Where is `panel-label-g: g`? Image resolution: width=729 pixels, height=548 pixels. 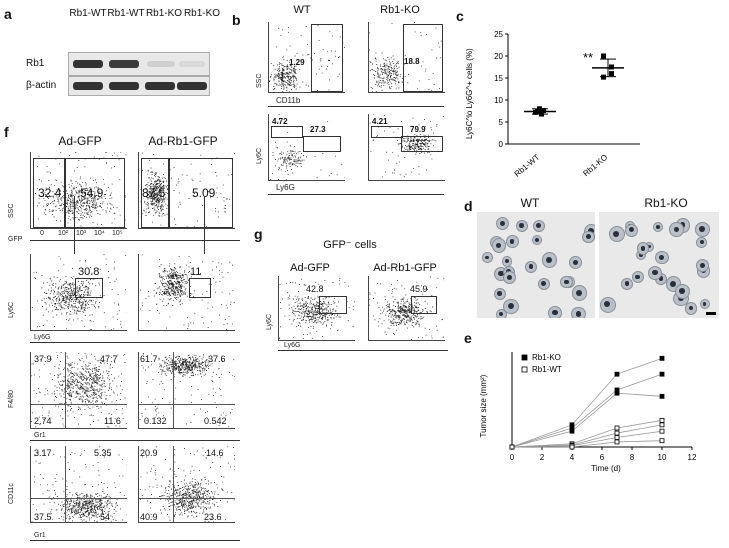
panel-label-g: g is located at coordinates (258, 234).